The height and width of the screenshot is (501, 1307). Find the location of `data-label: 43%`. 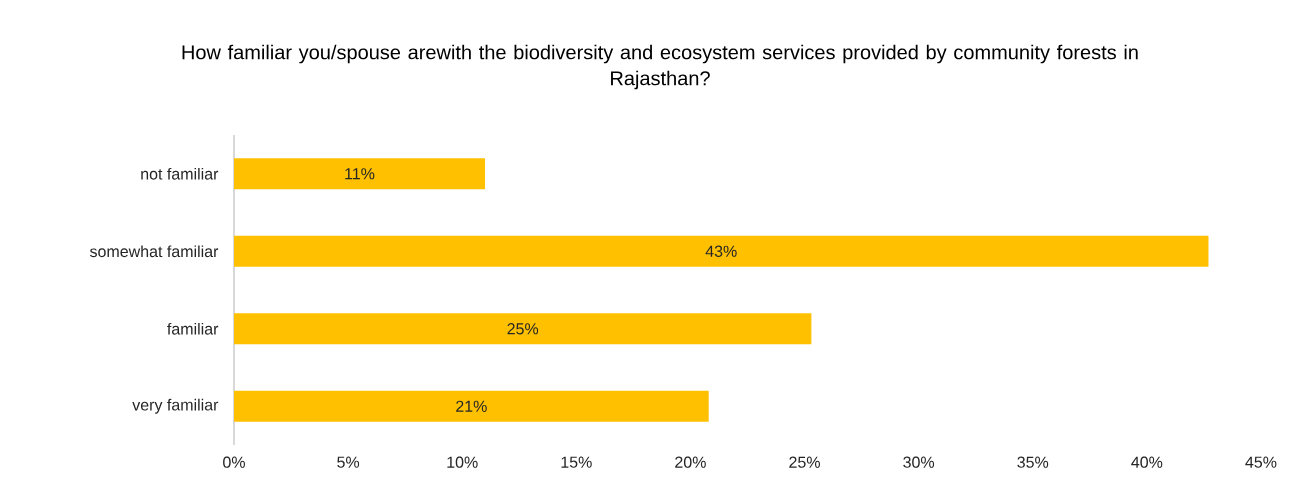

data-label: 43% is located at coordinates (721, 251).